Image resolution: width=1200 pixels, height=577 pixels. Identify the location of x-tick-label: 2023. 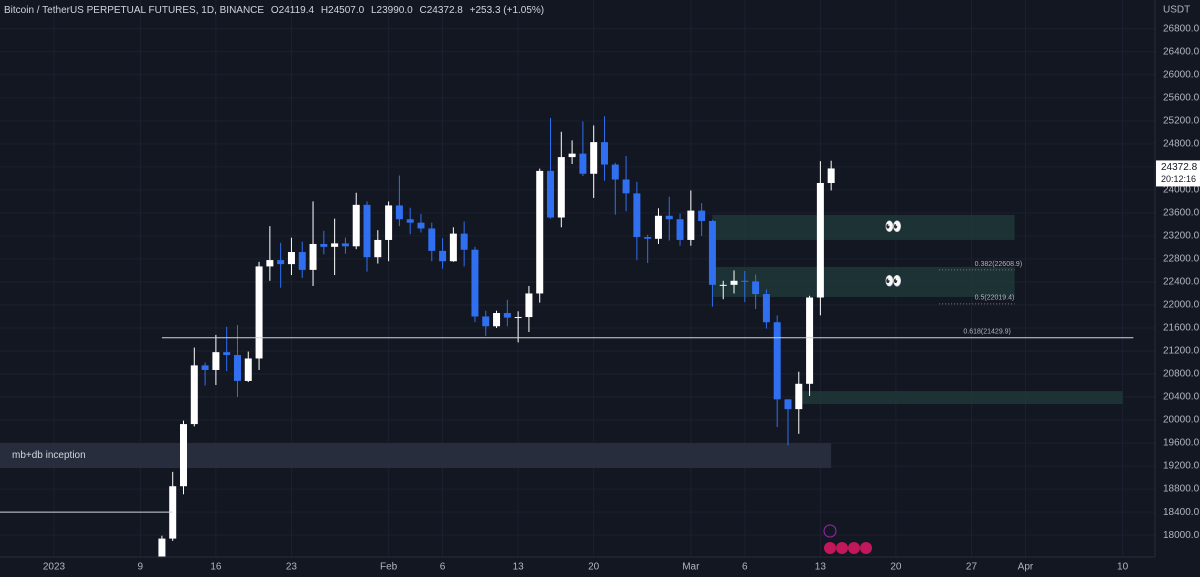
(54, 567).